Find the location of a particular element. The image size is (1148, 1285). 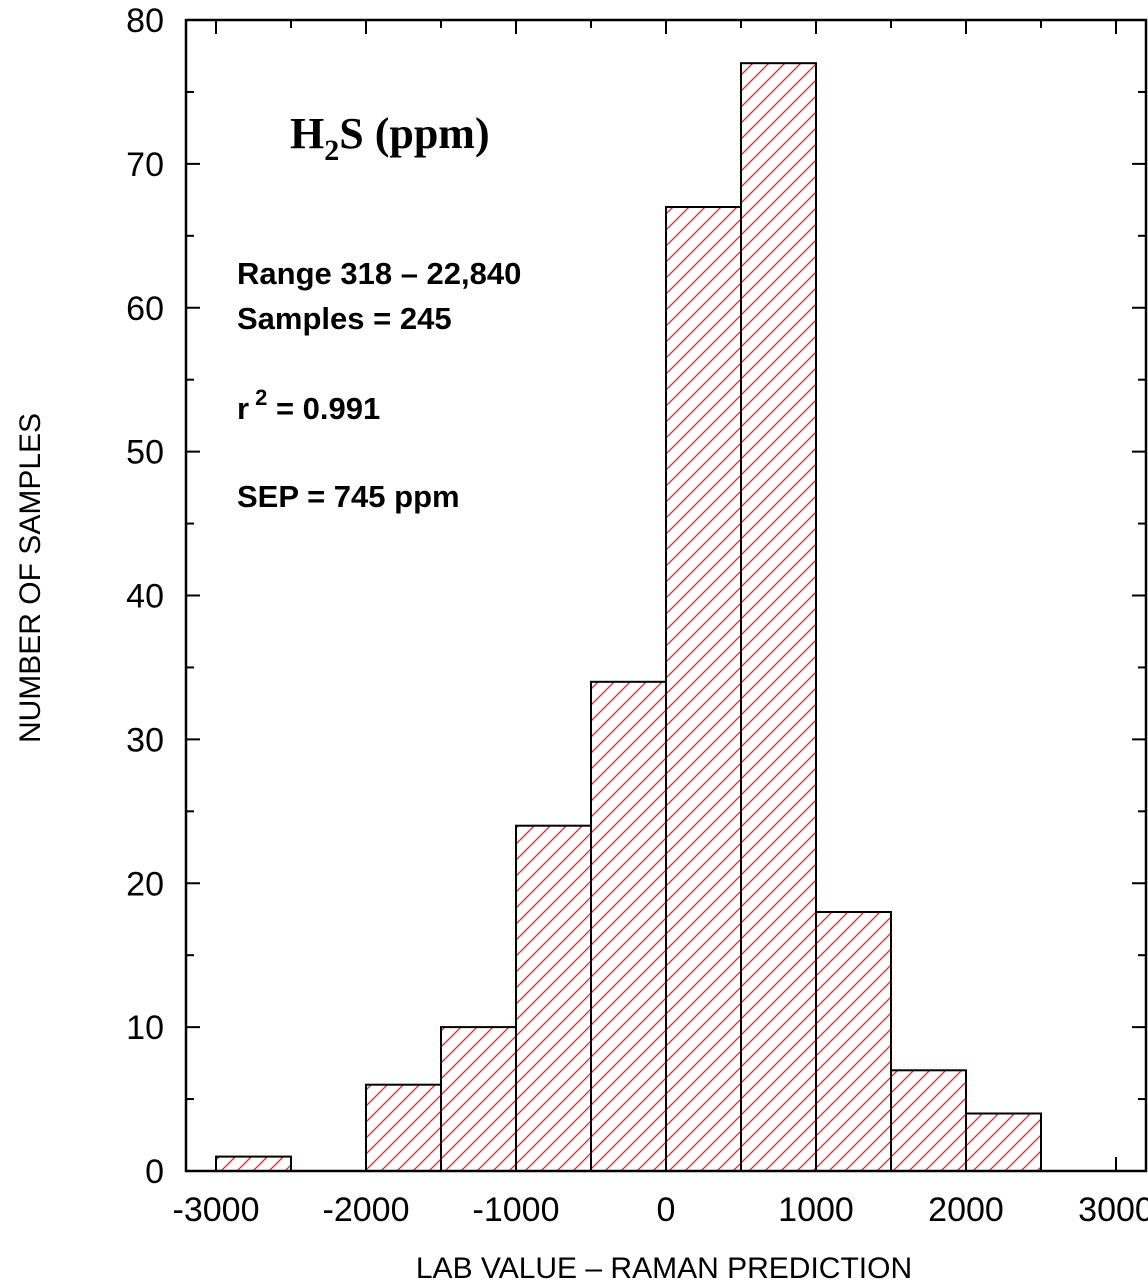

y-axis-label: NUMBER OF SAMPLES is located at coordinates (30, 578).